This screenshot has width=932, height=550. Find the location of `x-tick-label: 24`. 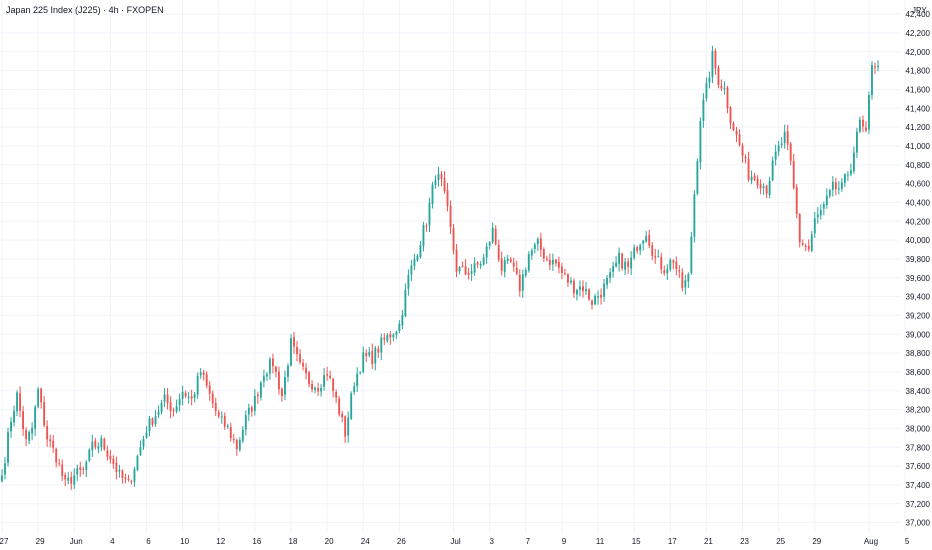

x-tick-label: 24 is located at coordinates (365, 541).